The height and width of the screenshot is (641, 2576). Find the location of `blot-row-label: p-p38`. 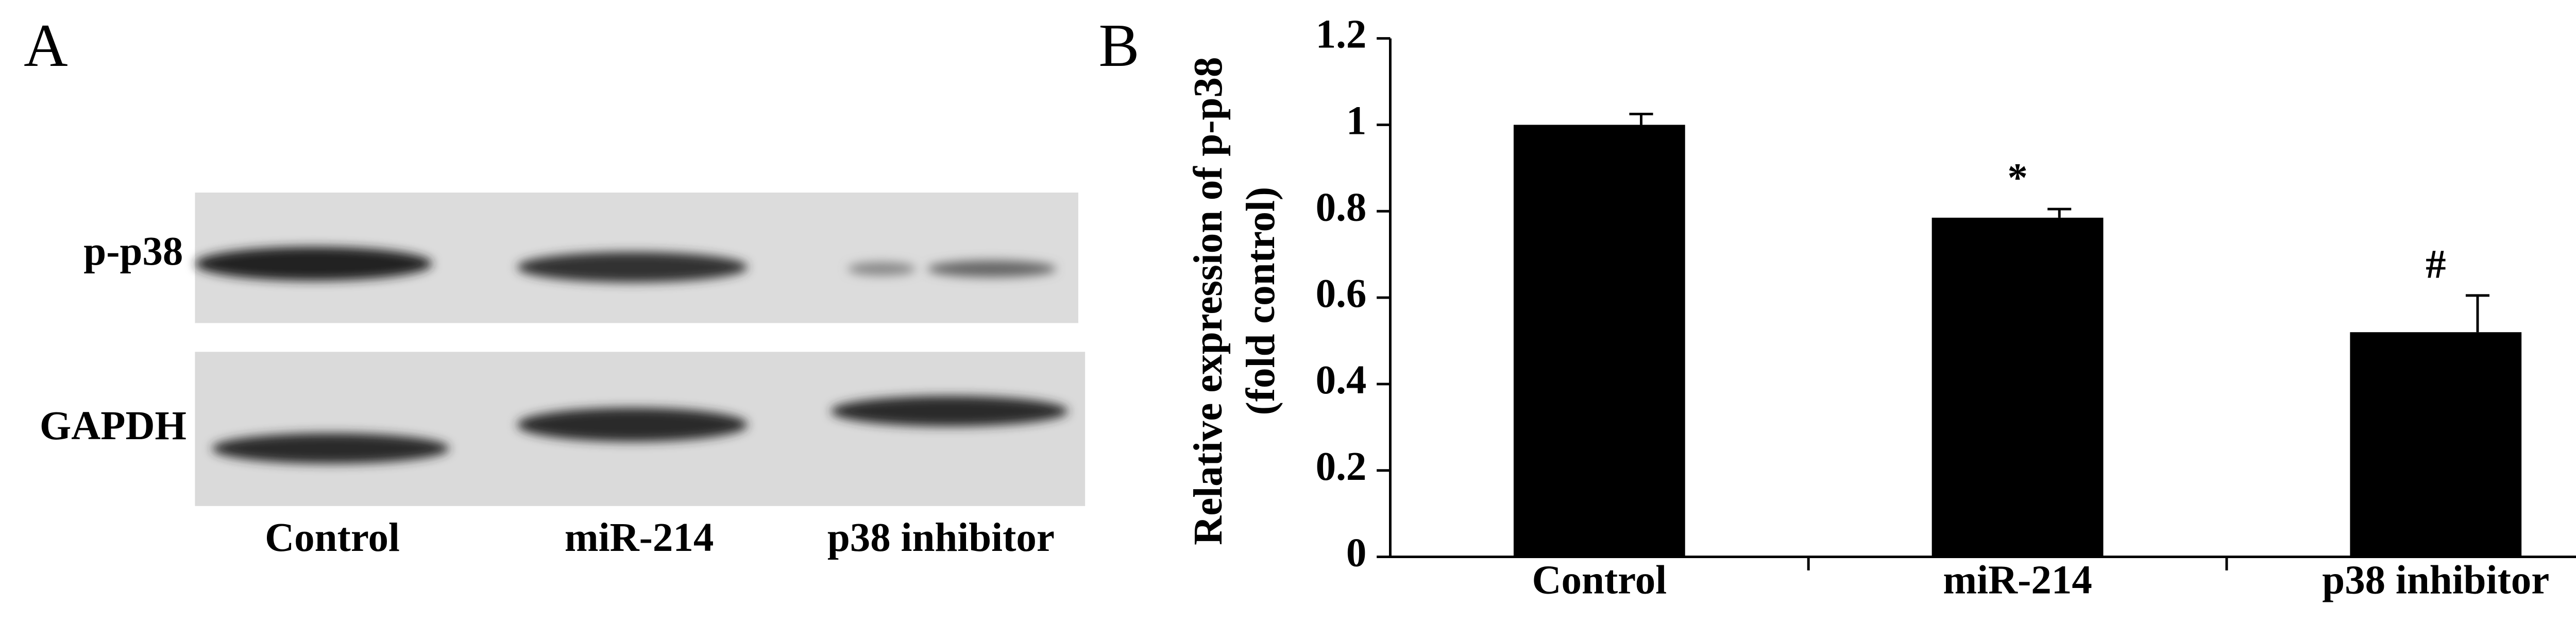

blot-row-label: p-p38 is located at coordinates (133, 252).